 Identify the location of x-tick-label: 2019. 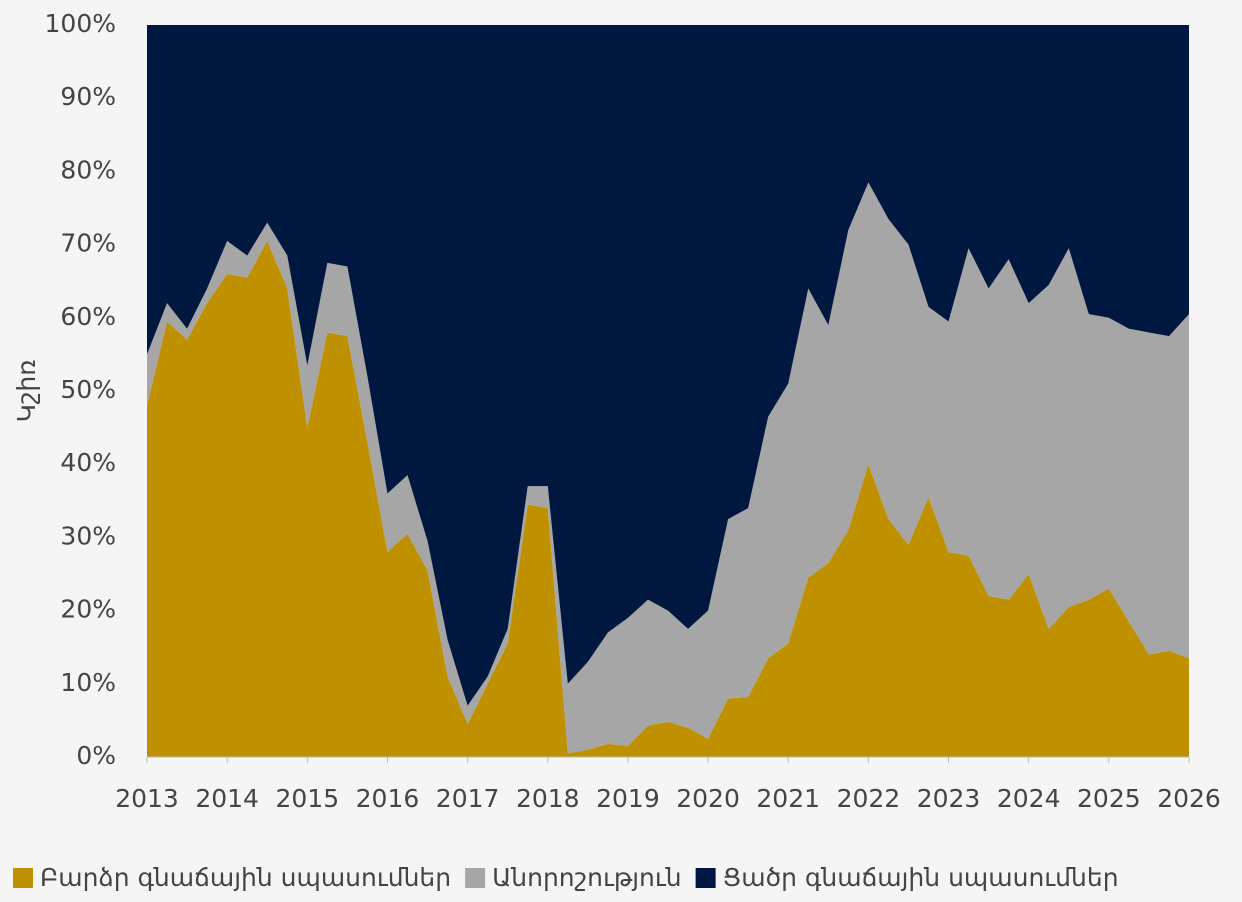
(628, 798).